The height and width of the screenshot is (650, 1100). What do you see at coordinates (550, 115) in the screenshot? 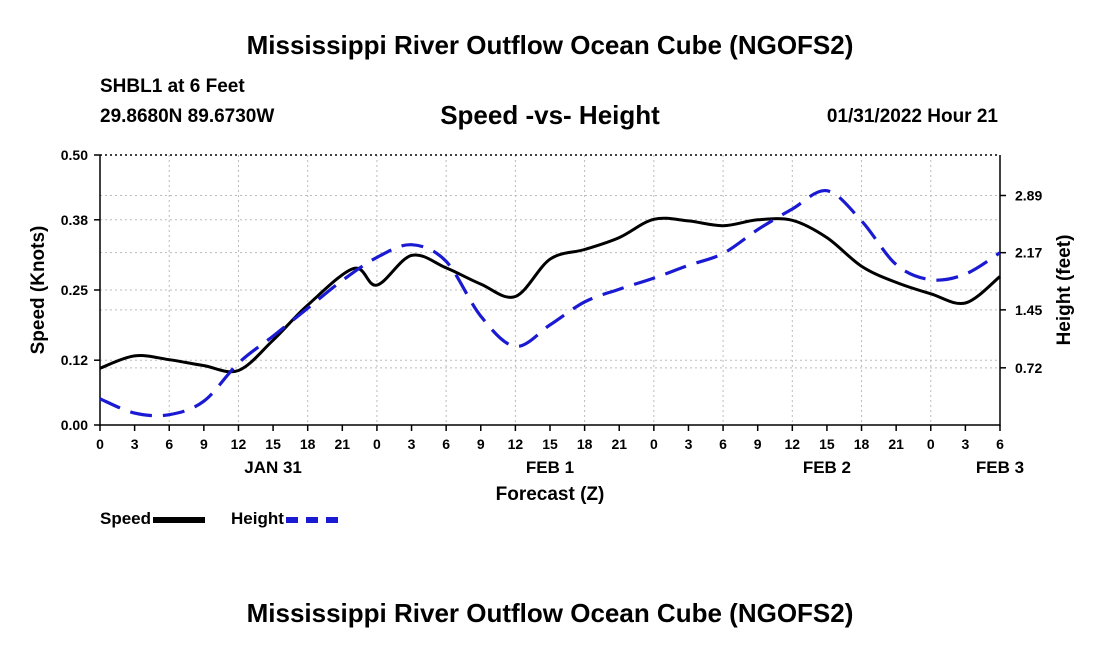
I see `chart-subtitle: Speed -vs- Height` at bounding box center [550, 115].